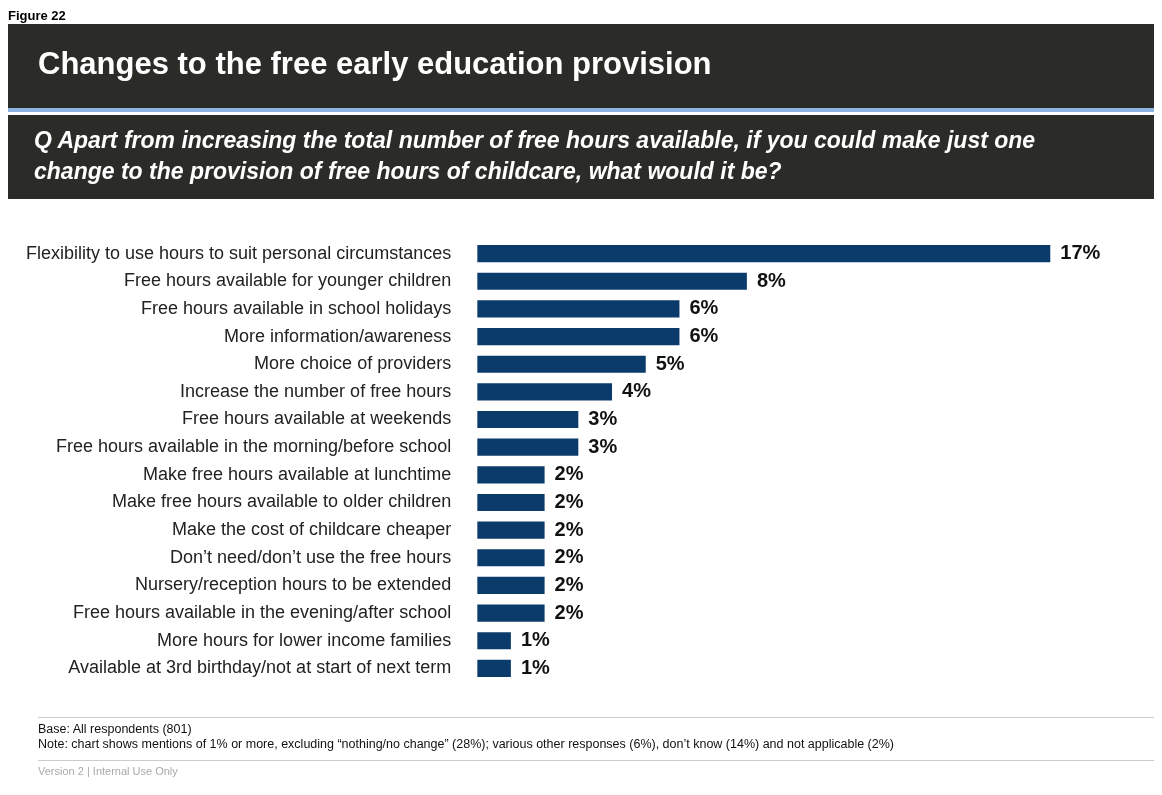 This screenshot has height=795, width=1162. Describe the element at coordinates (253, 446) in the screenshot. I see `y-tick-label: Free hours available in the morning/before school` at that location.